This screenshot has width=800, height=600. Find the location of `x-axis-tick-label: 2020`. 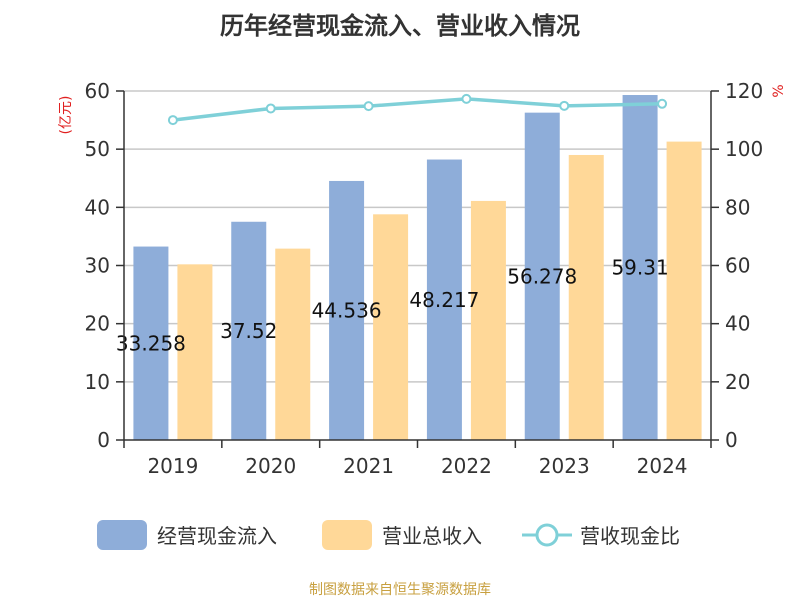

x-axis-tick-label: 2020 is located at coordinates (270, 466).